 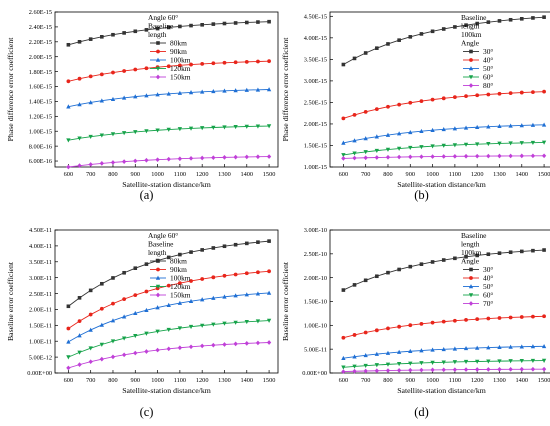 I want to click on legend-label: 50°, so click(x=488, y=68).